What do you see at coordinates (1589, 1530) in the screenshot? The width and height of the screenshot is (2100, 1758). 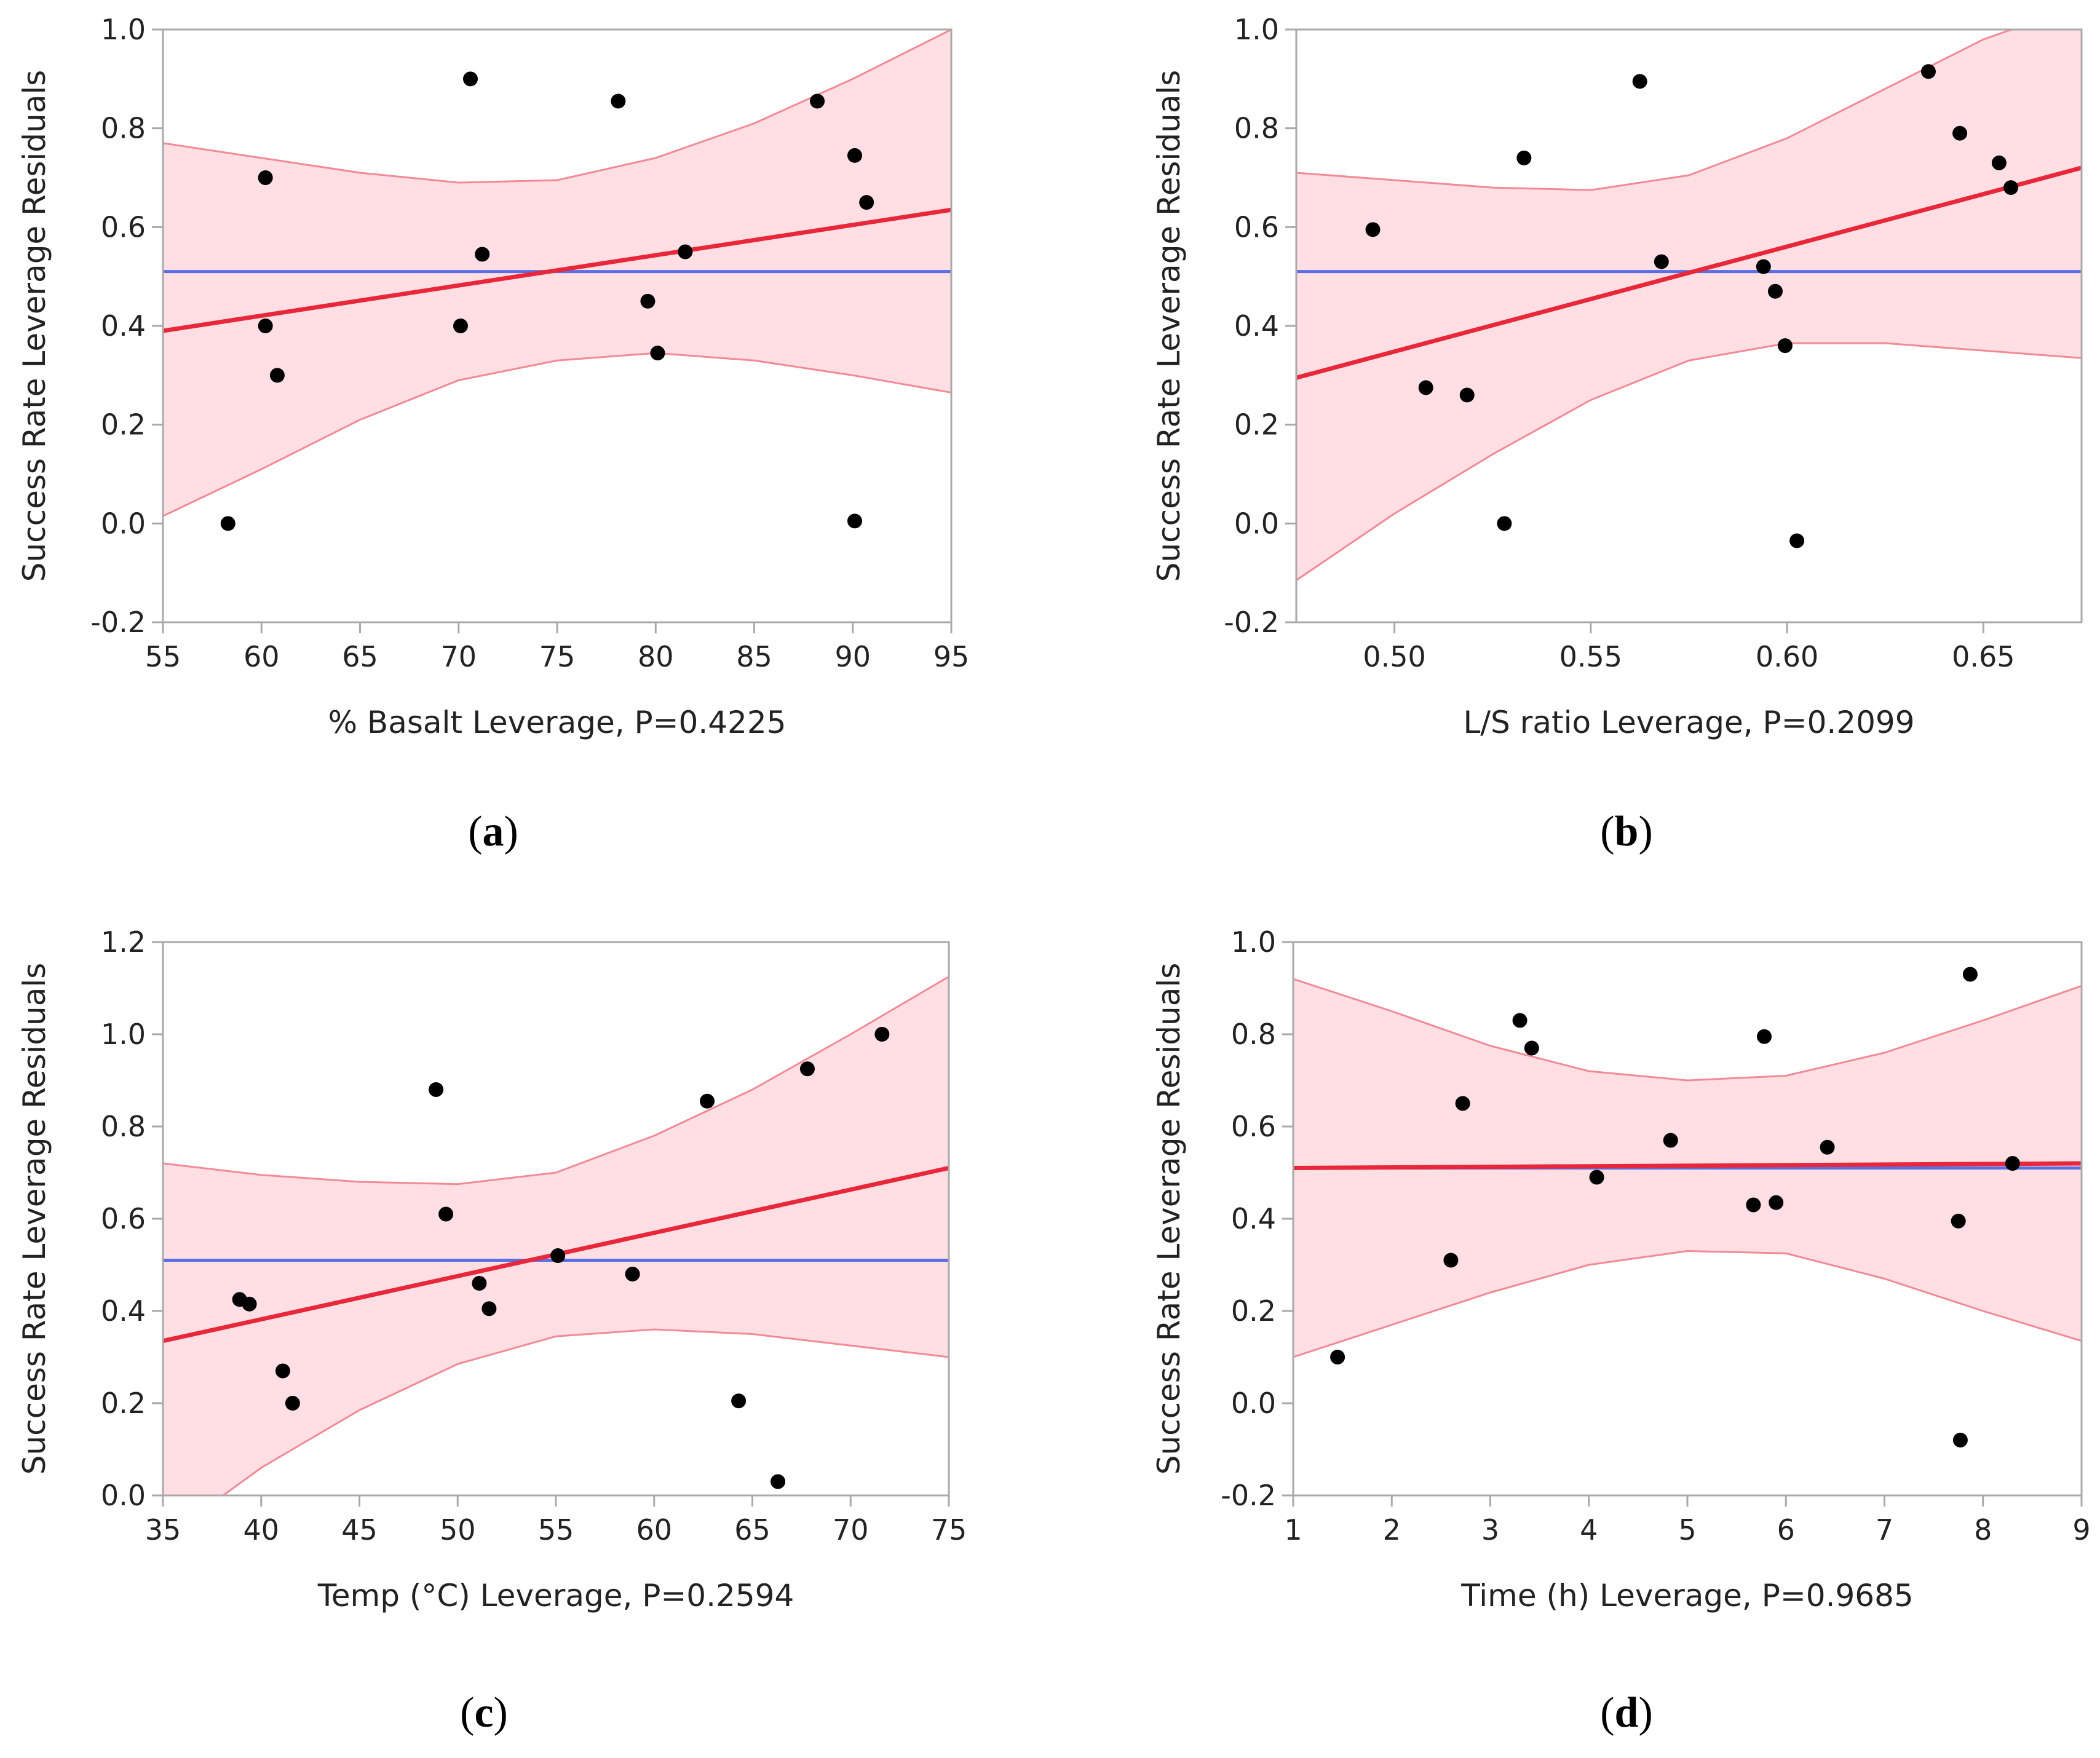 I see `x-tick-label: 4` at bounding box center [1589, 1530].